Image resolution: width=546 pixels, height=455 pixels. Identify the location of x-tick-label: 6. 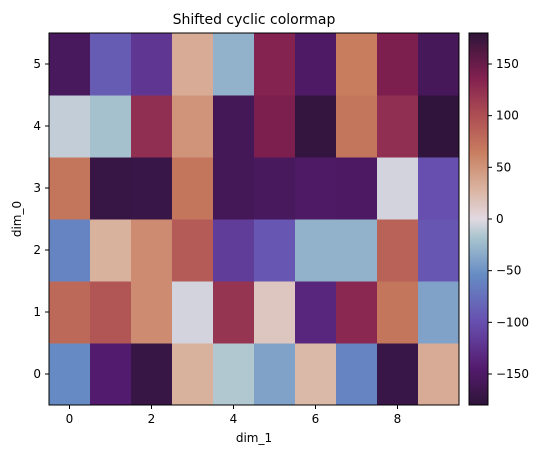
(316, 419).